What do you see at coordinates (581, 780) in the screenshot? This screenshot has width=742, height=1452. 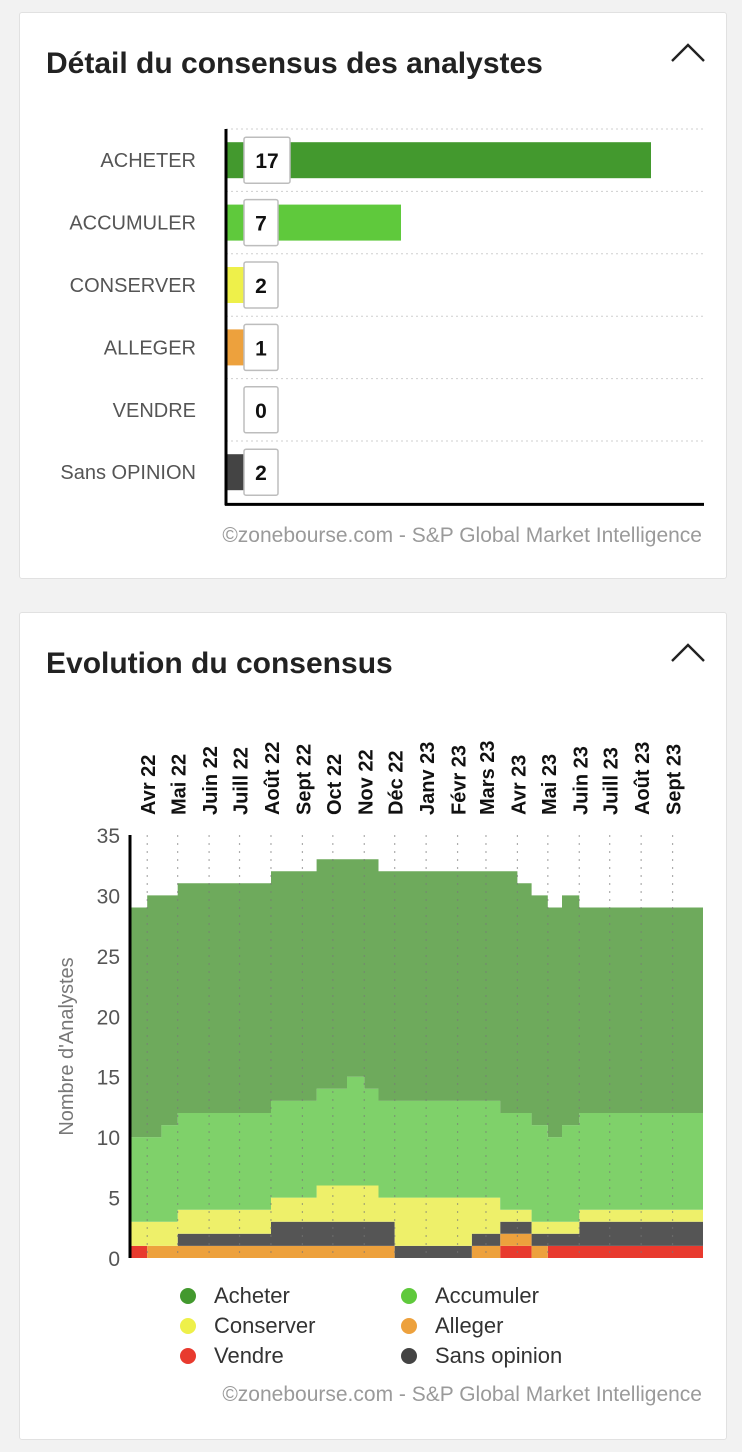 I see `x-tick-label: Juin 23` at bounding box center [581, 780].